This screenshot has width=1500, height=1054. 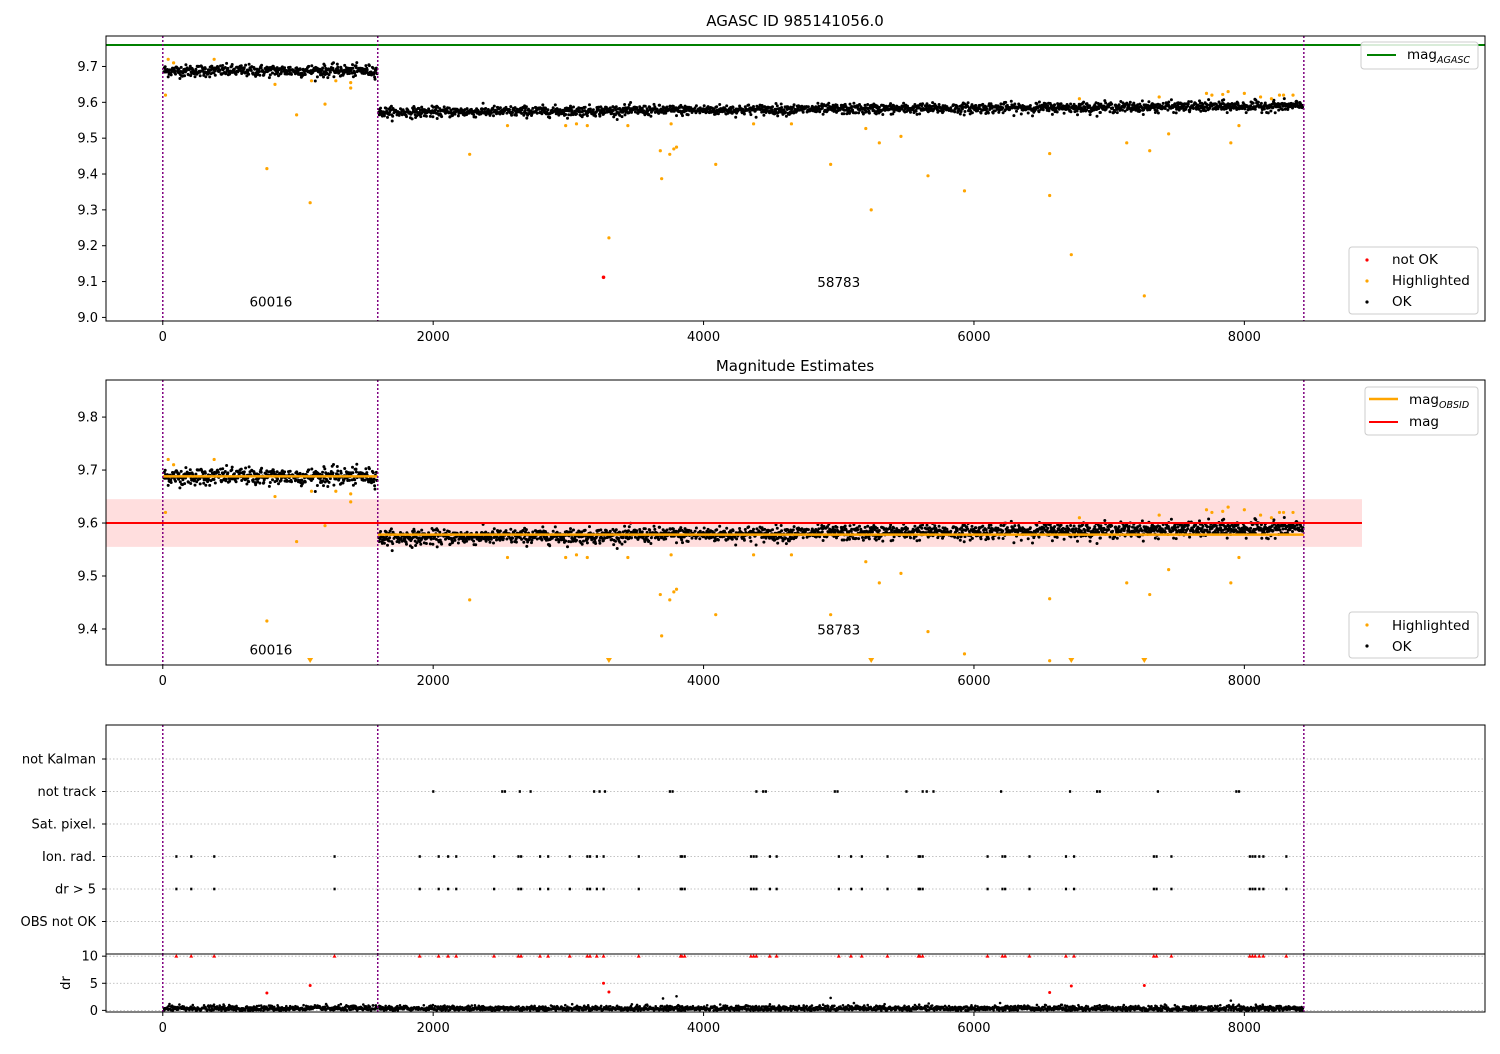 What do you see at coordinates (703, 337) in the screenshot?
I see `x-tick-label: 4000` at bounding box center [703, 337].